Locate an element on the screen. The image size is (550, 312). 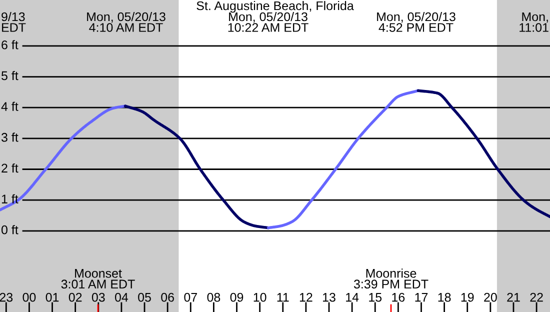
x-tick-label: 06 is located at coordinates (167, 297).